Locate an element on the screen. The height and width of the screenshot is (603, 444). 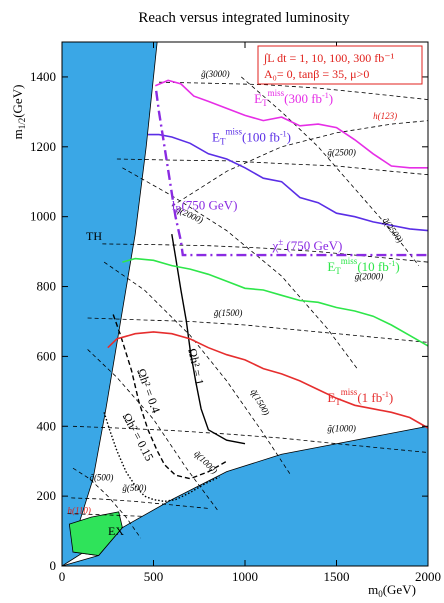
y-tick-label: 200 is located at coordinates (47, 495).